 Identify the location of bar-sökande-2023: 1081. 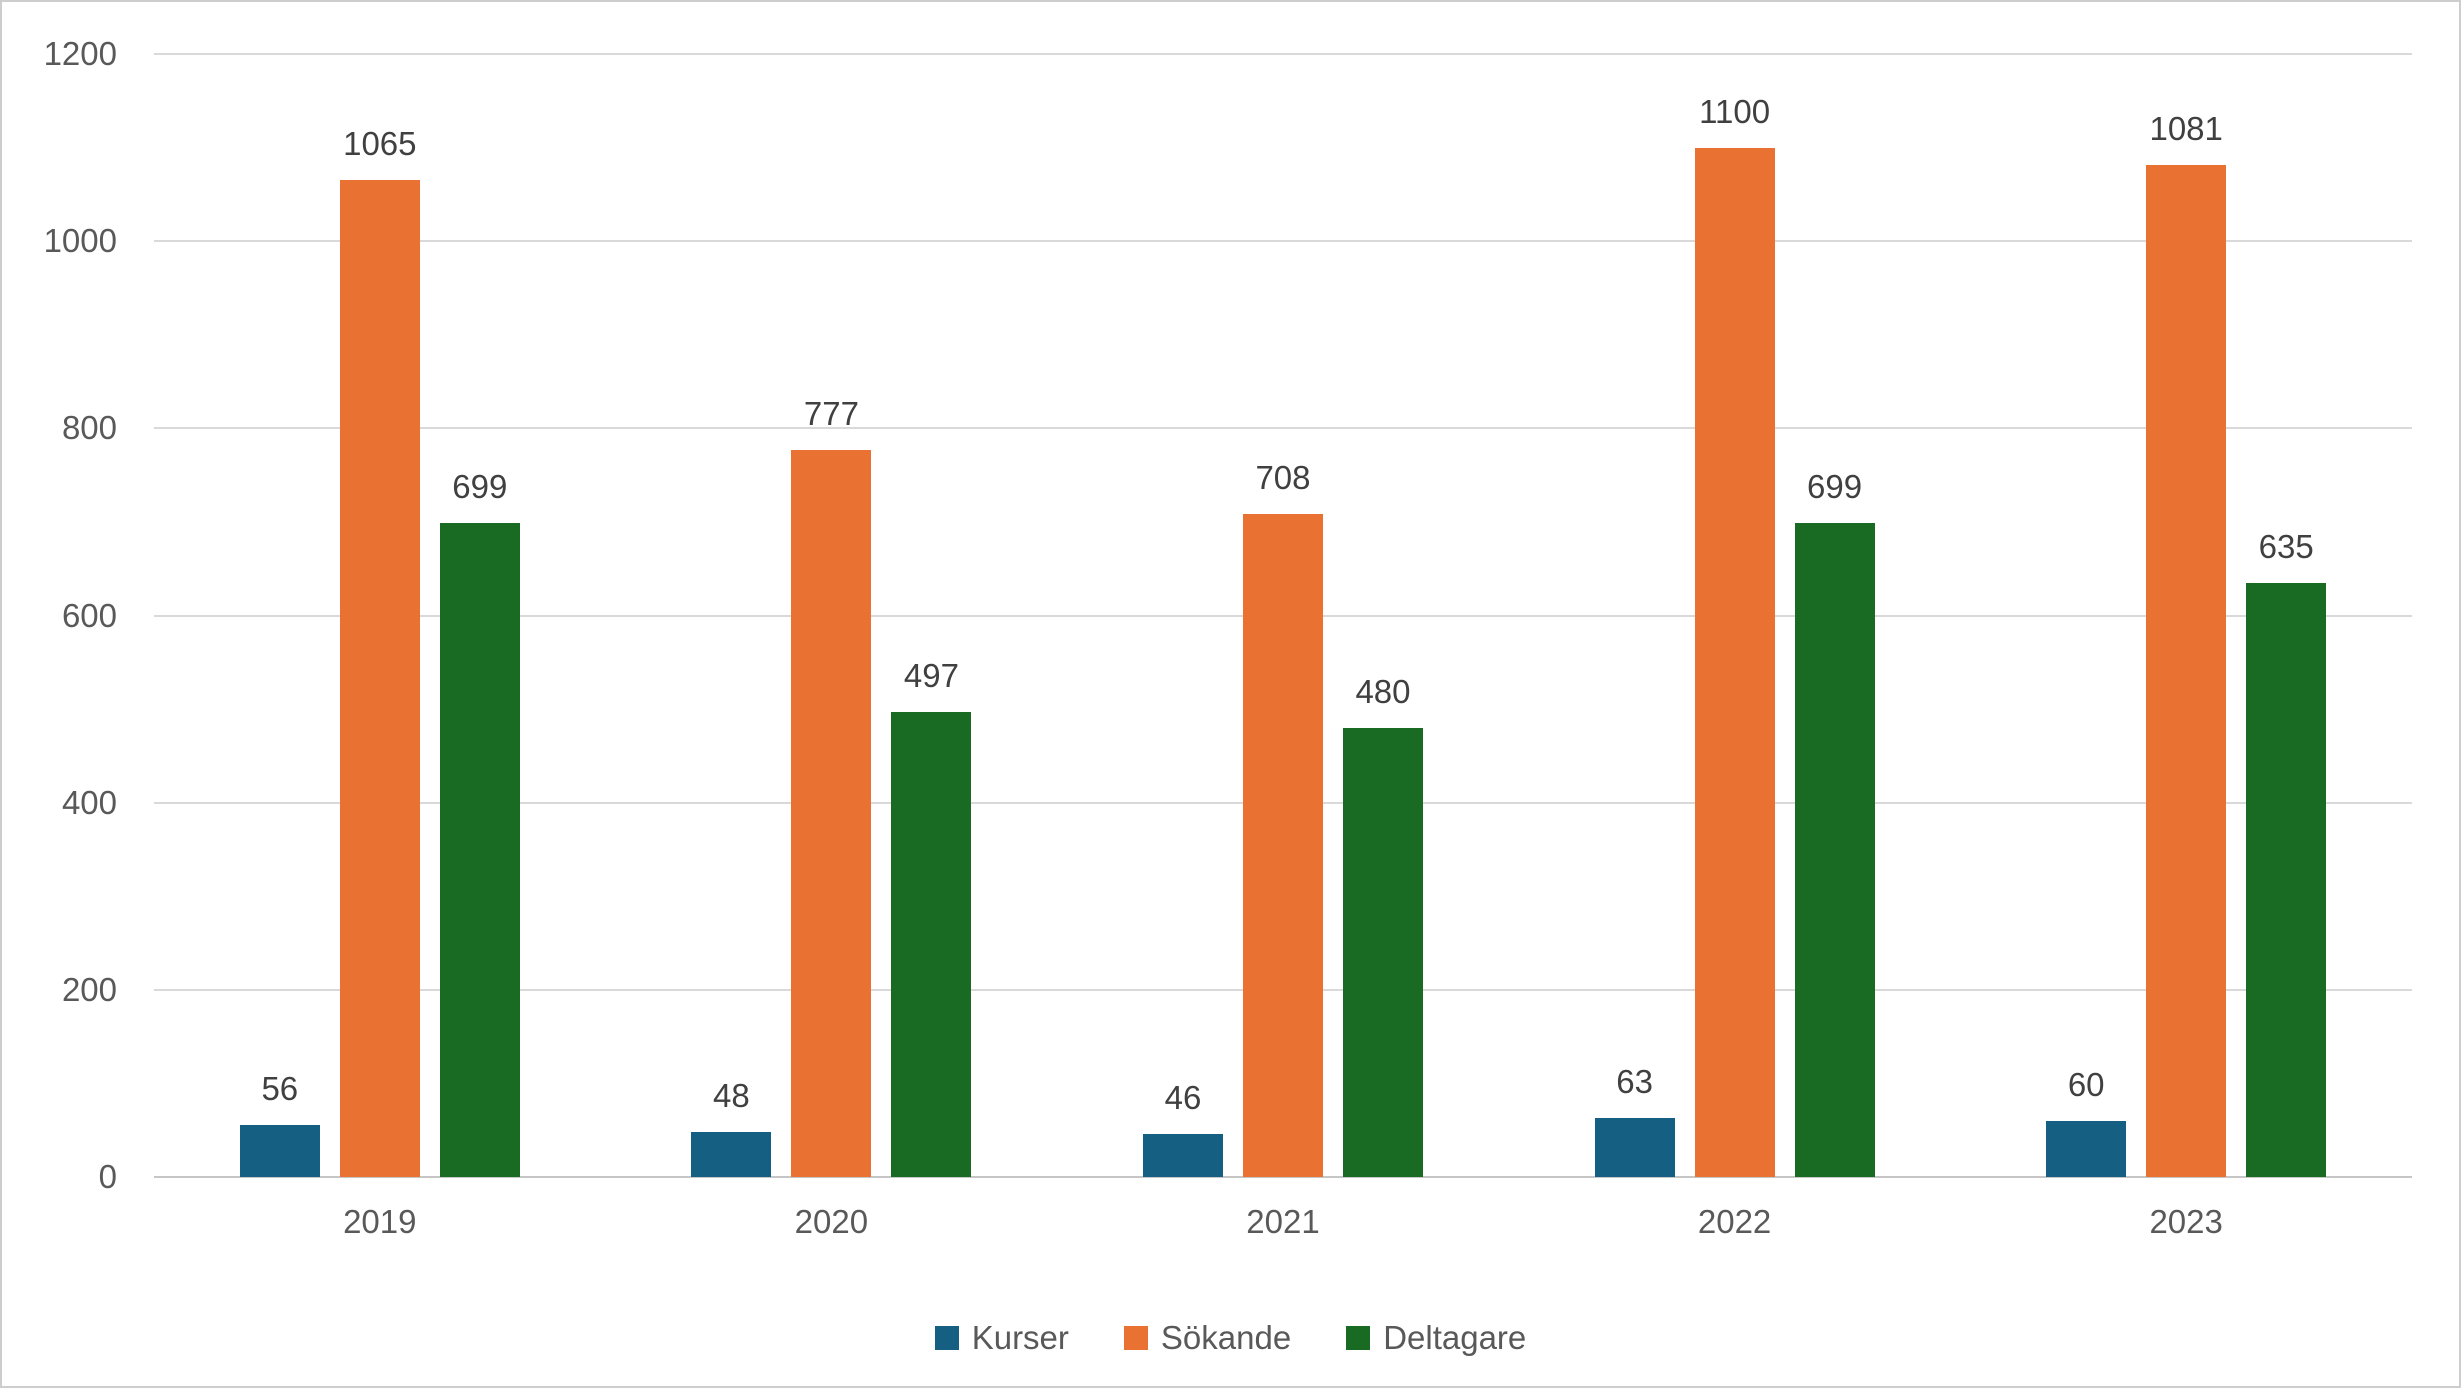
(2186, 643).